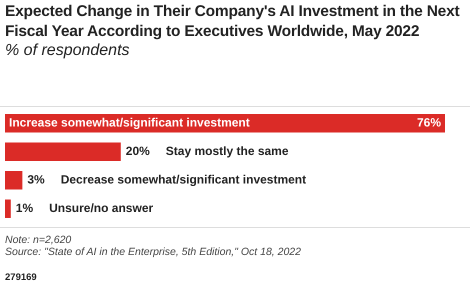 The width and height of the screenshot is (470, 286). What do you see at coordinates (129, 123) in the screenshot?
I see `y-tick-label: Increase somewhat/significant investment` at bounding box center [129, 123].